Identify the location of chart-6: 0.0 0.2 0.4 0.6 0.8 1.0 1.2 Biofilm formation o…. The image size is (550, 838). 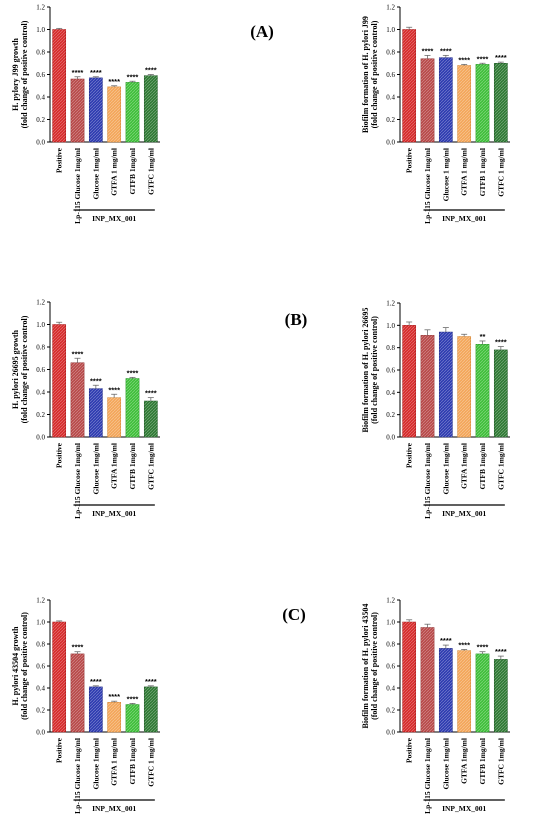
(435, 705).